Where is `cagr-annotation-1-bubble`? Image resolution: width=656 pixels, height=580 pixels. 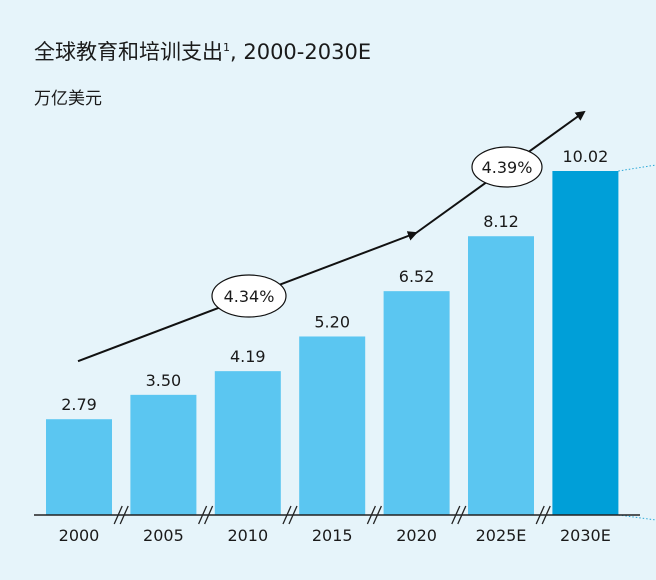 cagr-annotation-1-bubble is located at coordinates (249, 296).